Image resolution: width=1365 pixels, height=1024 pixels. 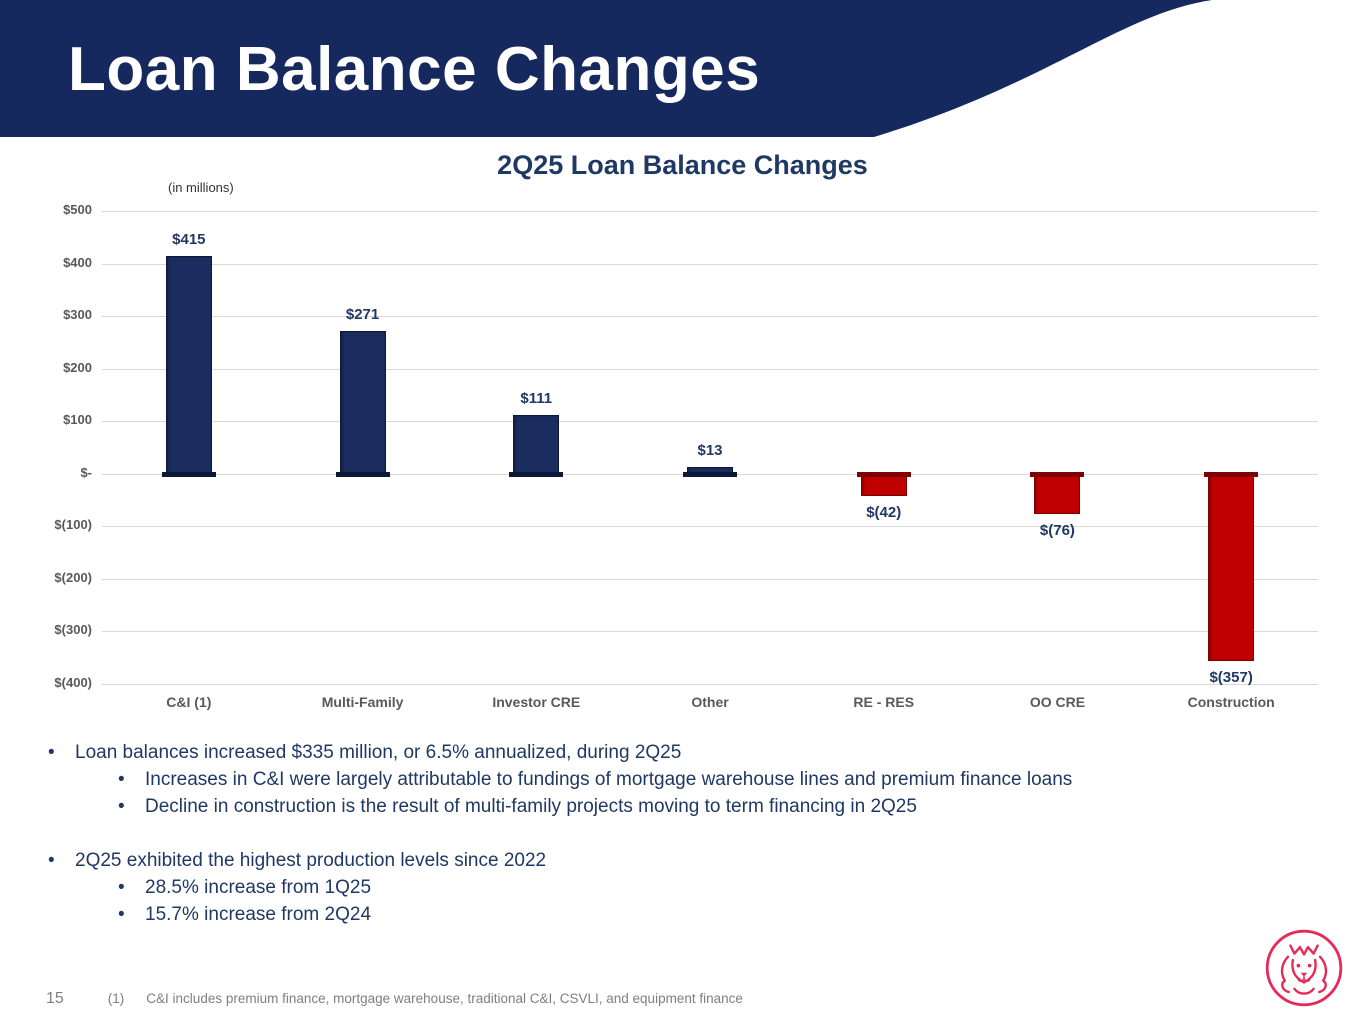 What do you see at coordinates (414, 69) in the screenshot?
I see `page-title: Loan Balance Changes` at bounding box center [414, 69].